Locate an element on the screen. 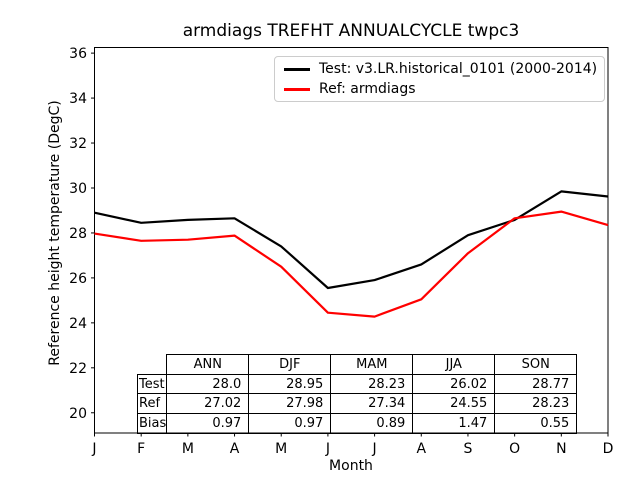 This screenshot has width=640, height=480. stats-cell: 28.95 is located at coordinates (290, 384).